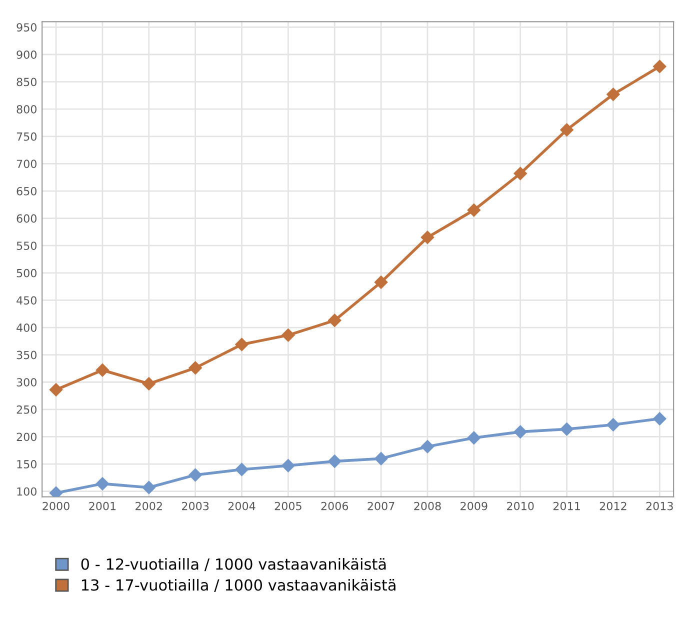  I want to click on y-tick-label: 300, so click(26, 382).